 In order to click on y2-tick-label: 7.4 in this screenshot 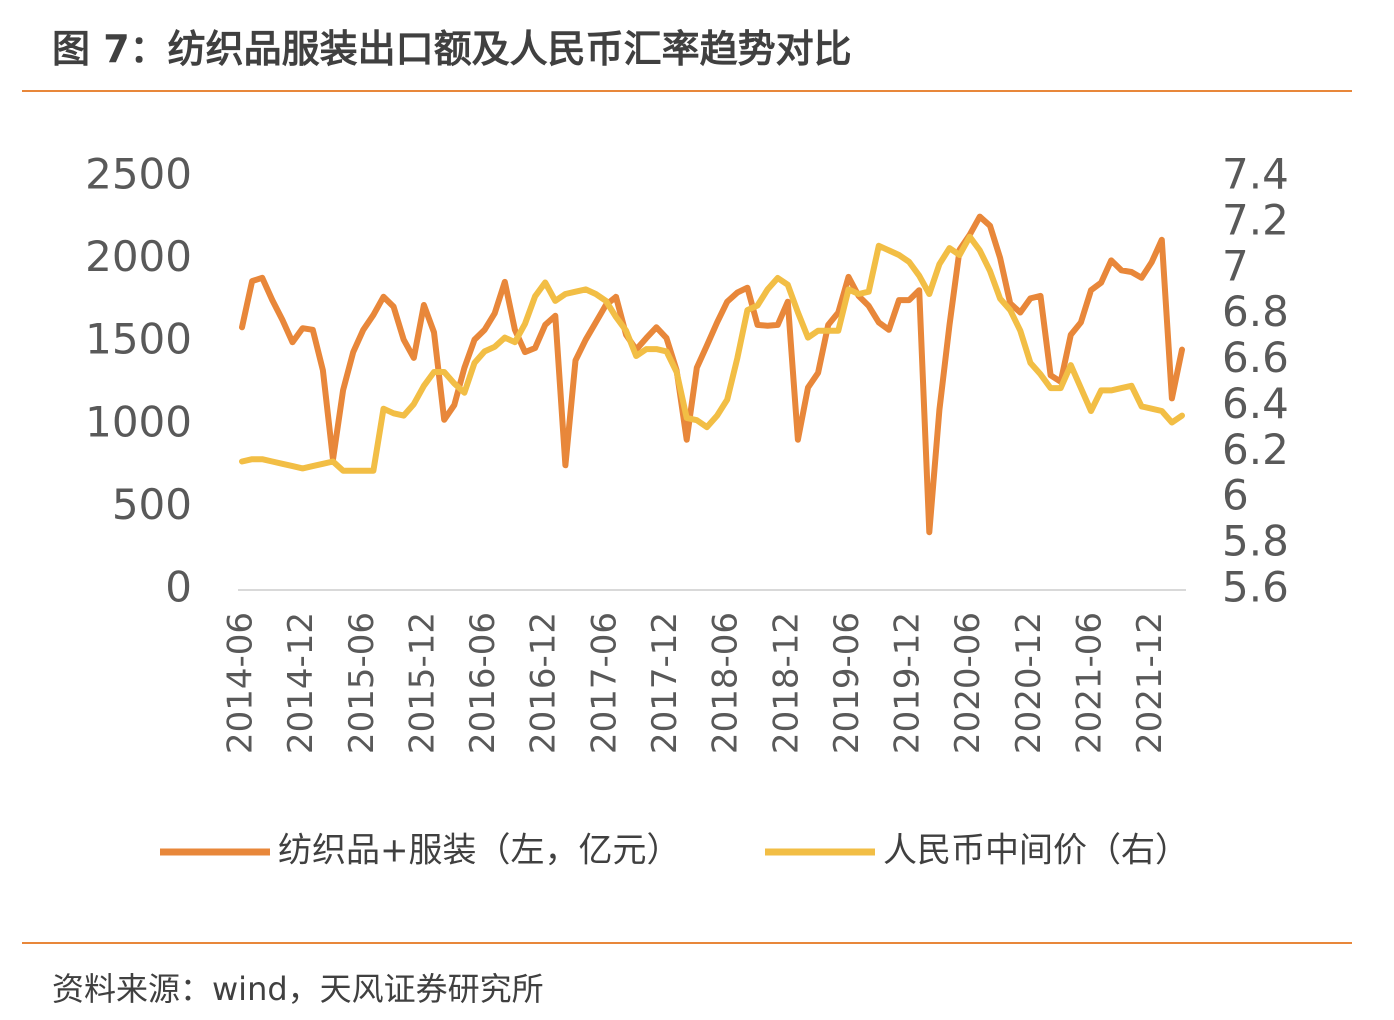, I will do `click(1255, 174)`.